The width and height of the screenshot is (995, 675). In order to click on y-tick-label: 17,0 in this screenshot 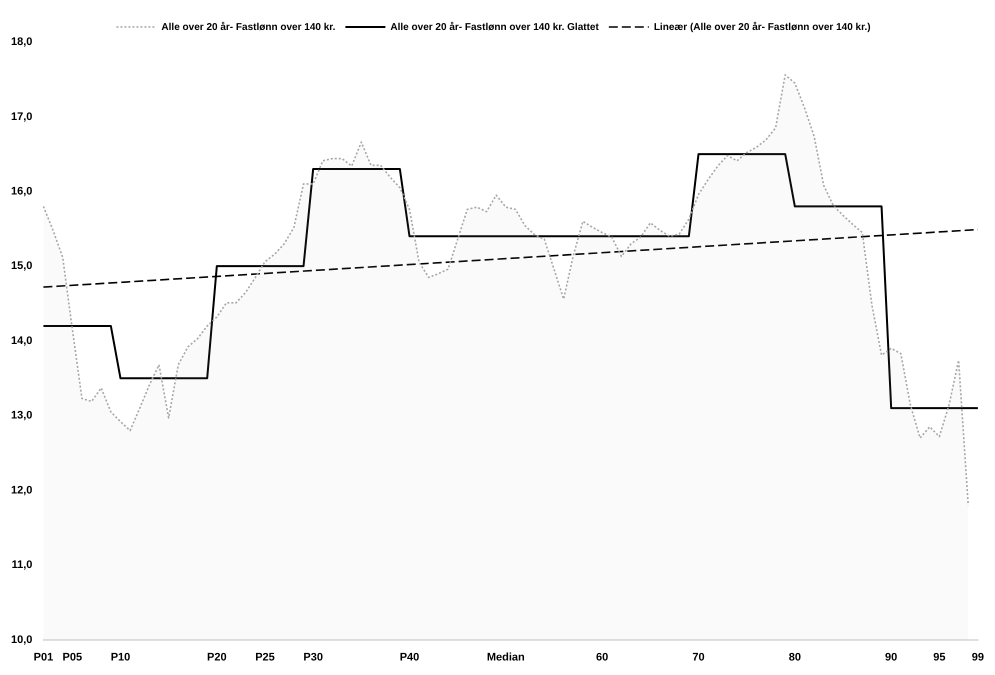, I will do `click(21, 116)`.